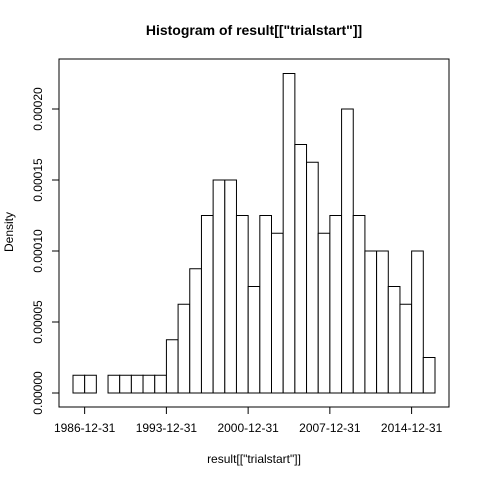 The image size is (480, 480). Describe the element at coordinates (38, 251) in the screenshot. I see `y-tick-label-3: 0.00010` at that location.